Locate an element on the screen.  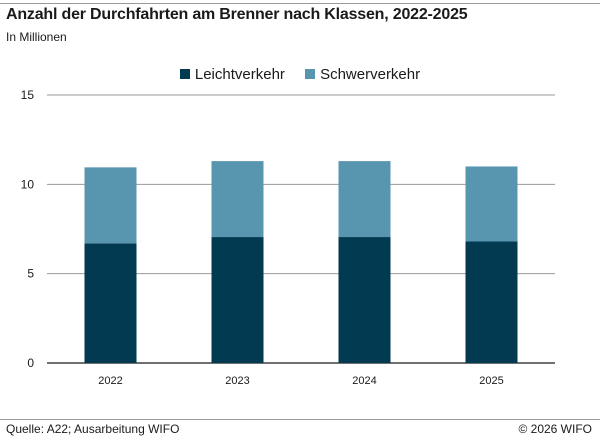
x-tick-label: 2025 is located at coordinates (491, 381).